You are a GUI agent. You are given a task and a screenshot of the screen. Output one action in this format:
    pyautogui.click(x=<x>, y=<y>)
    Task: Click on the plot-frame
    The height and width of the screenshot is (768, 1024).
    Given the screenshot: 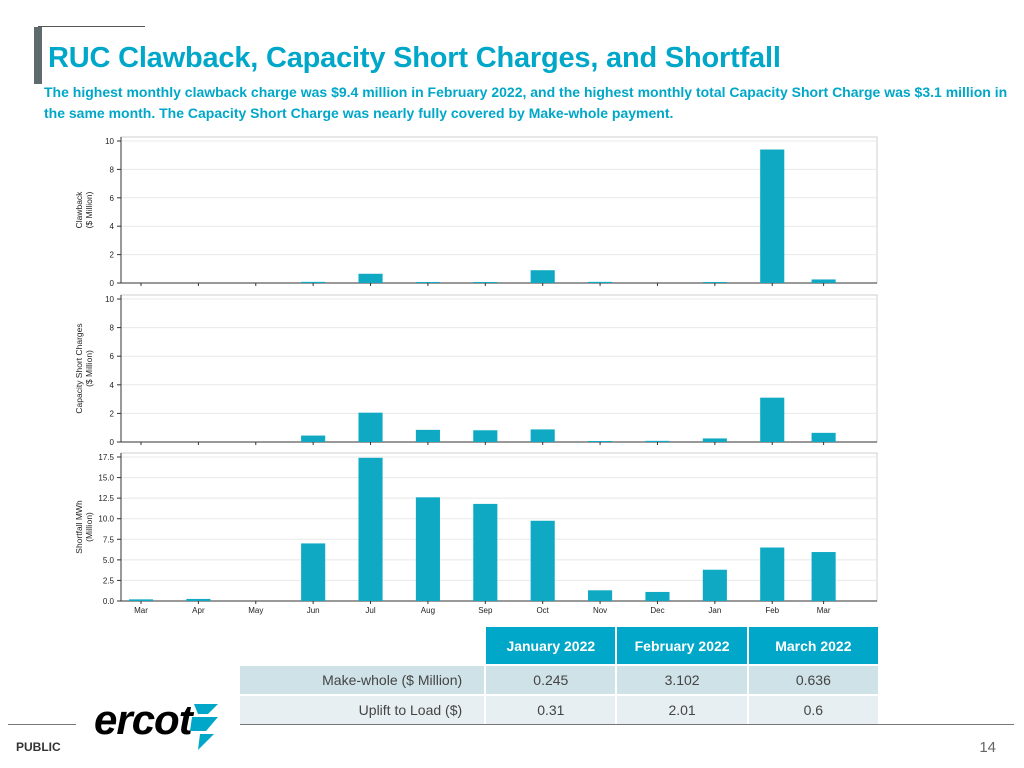 What is the action you would take?
    pyautogui.click(x=499, y=368)
    